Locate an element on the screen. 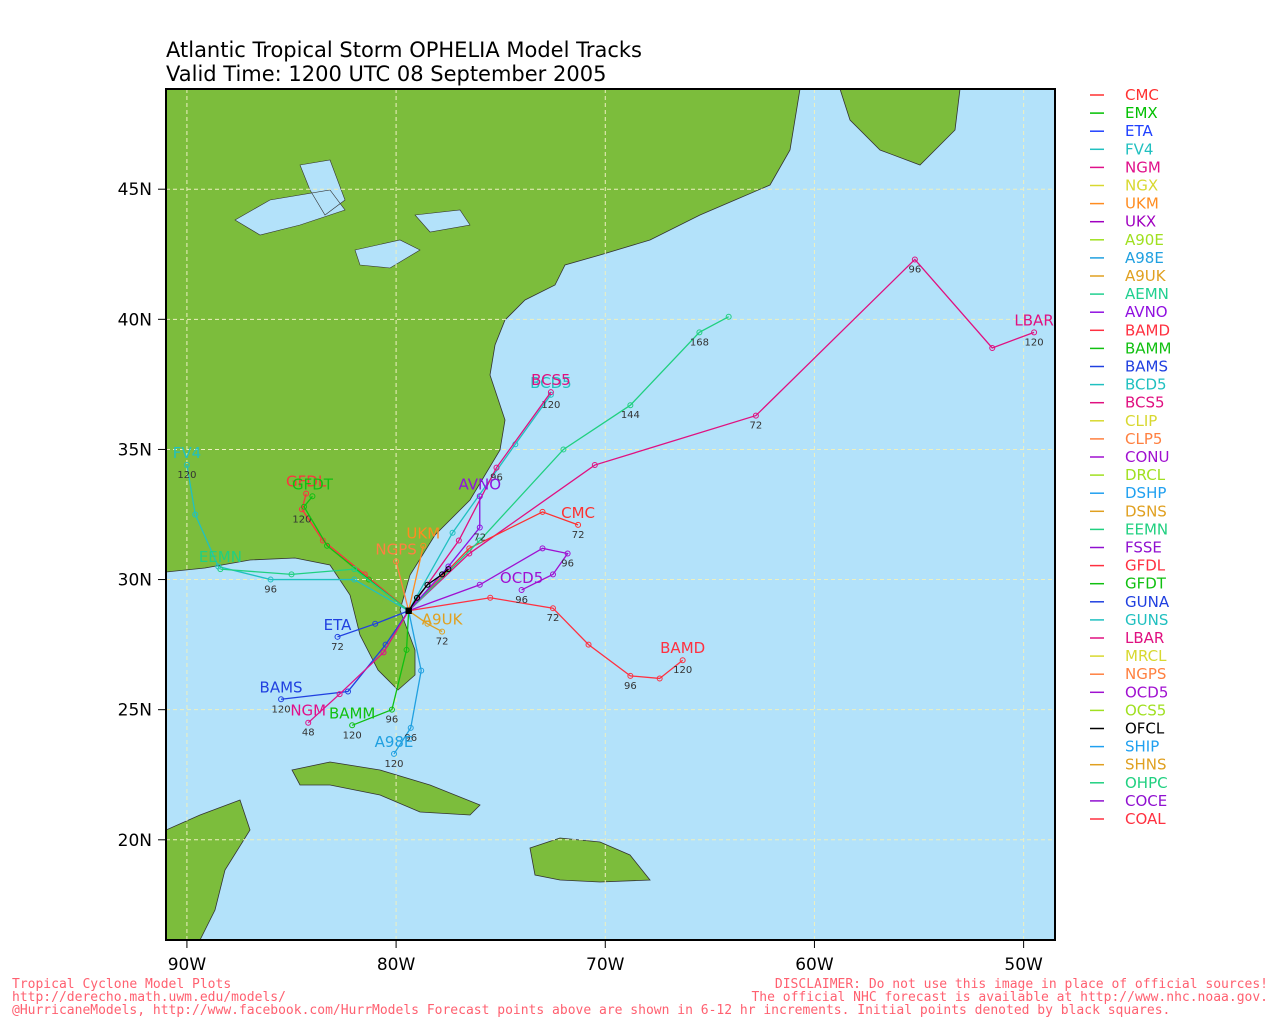 This screenshot has height=1024, width=1280. legend-label: FSSE is located at coordinates (1143, 548).